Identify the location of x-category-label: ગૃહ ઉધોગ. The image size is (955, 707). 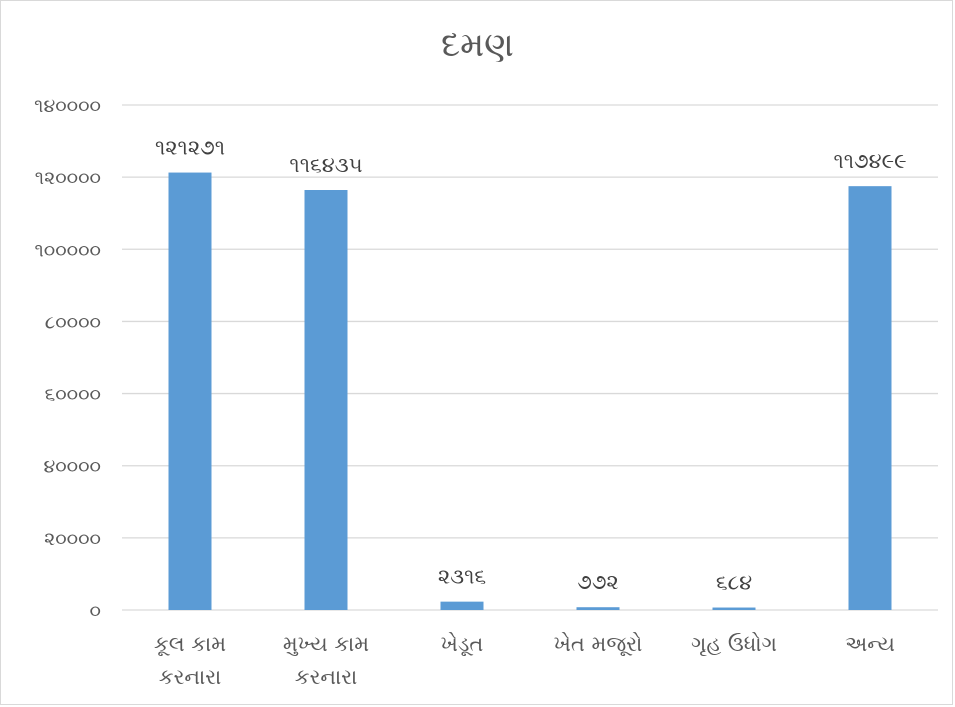
(734, 644).